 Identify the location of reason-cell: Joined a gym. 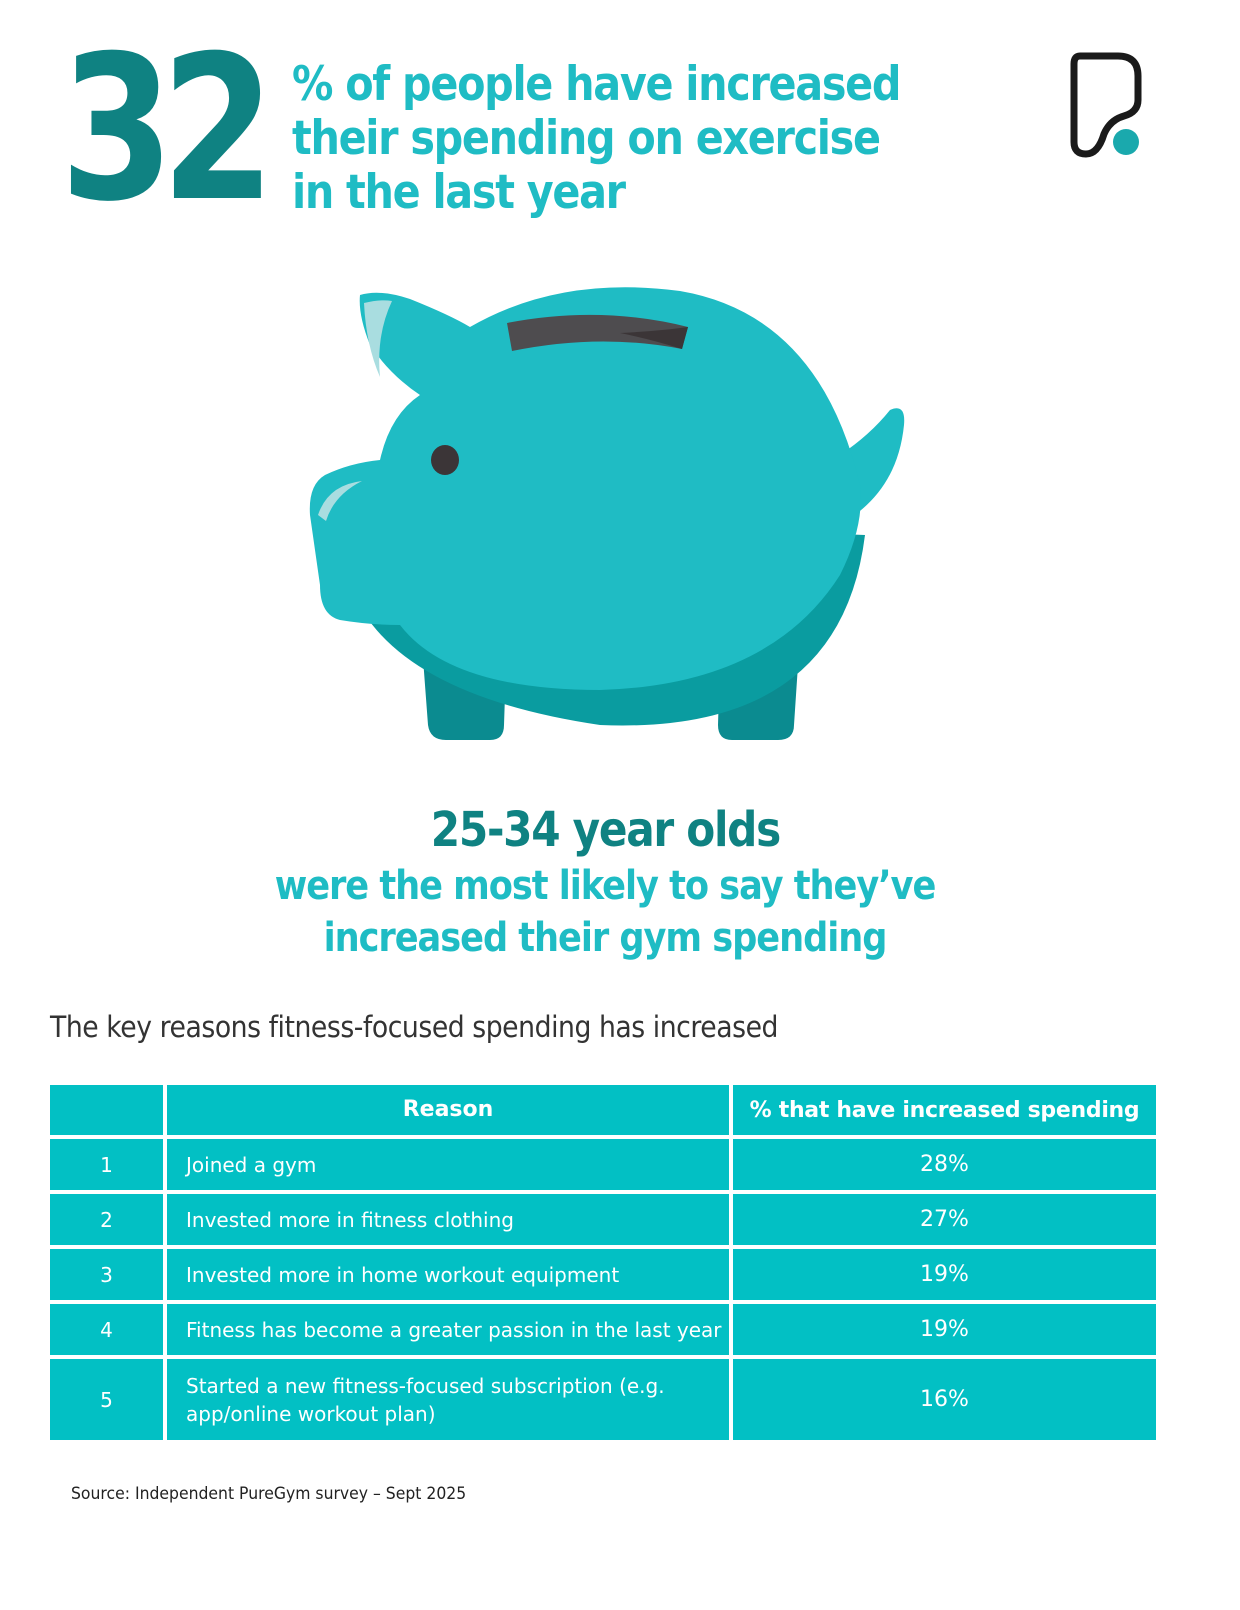
(448, 1164).